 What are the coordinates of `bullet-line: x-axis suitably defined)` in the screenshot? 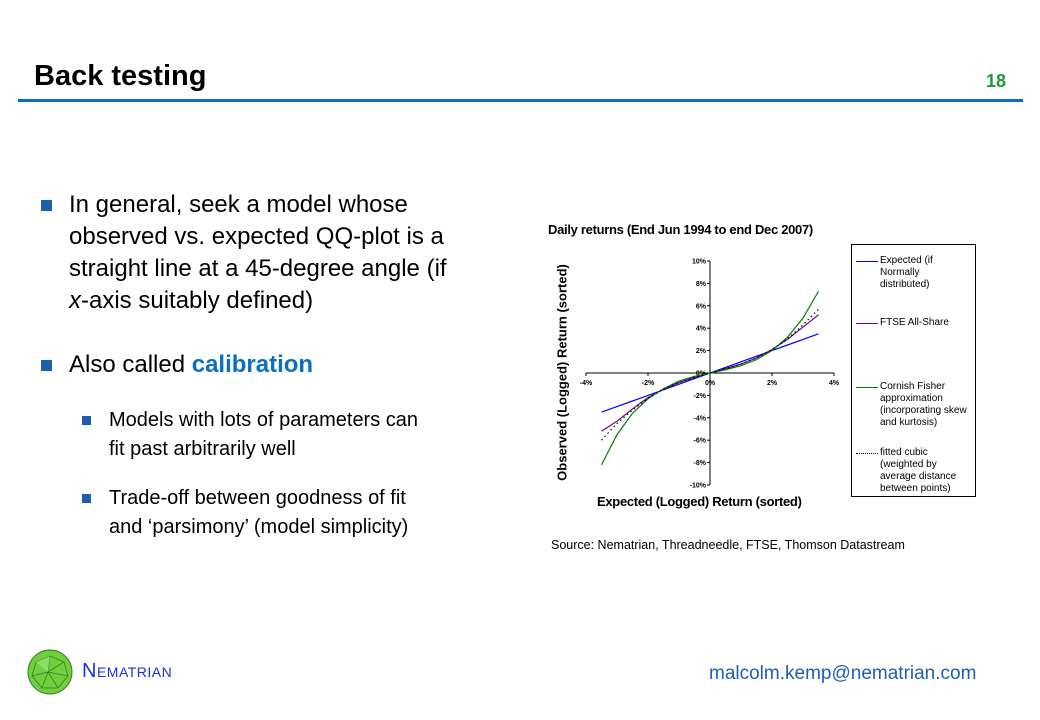 It's located at (289, 301).